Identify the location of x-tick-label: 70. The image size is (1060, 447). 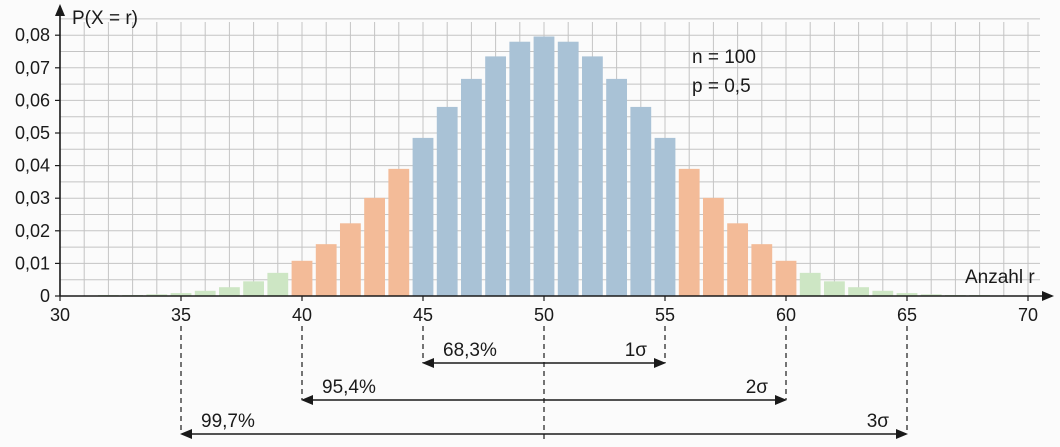
(1028, 315).